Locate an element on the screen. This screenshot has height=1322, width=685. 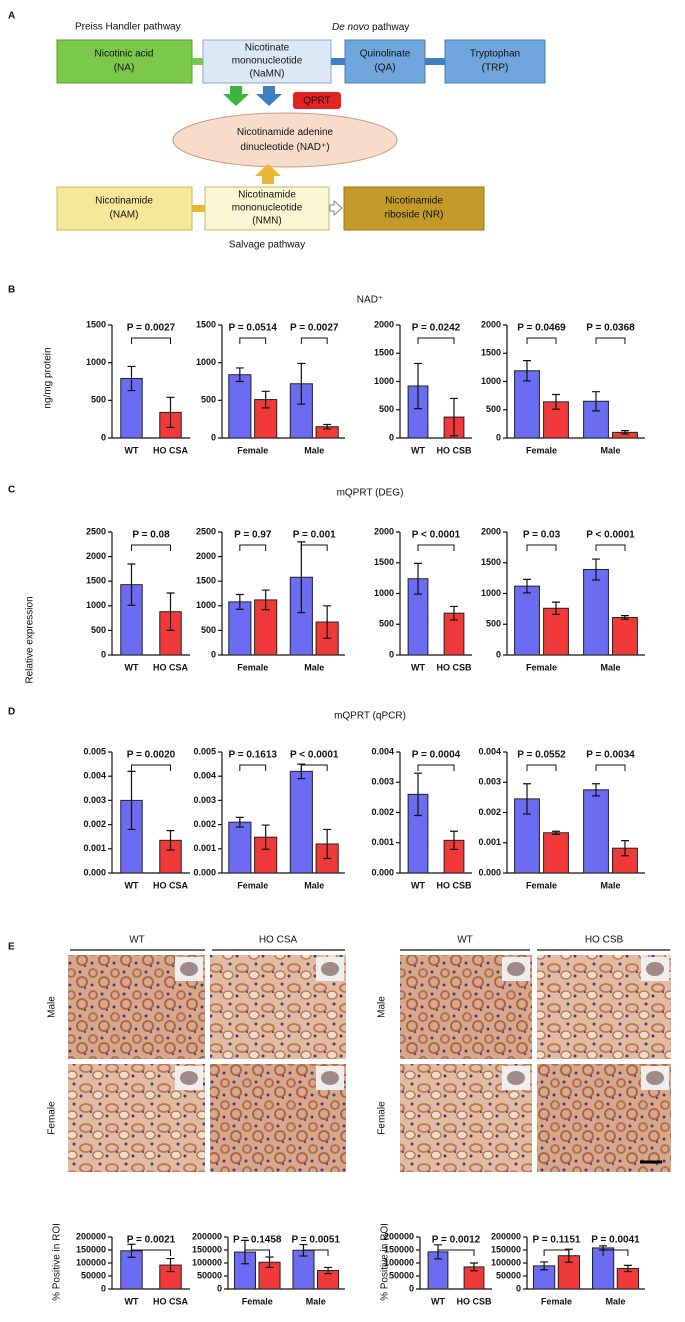
p-value: P = 0.1613 is located at coordinates (253, 755).